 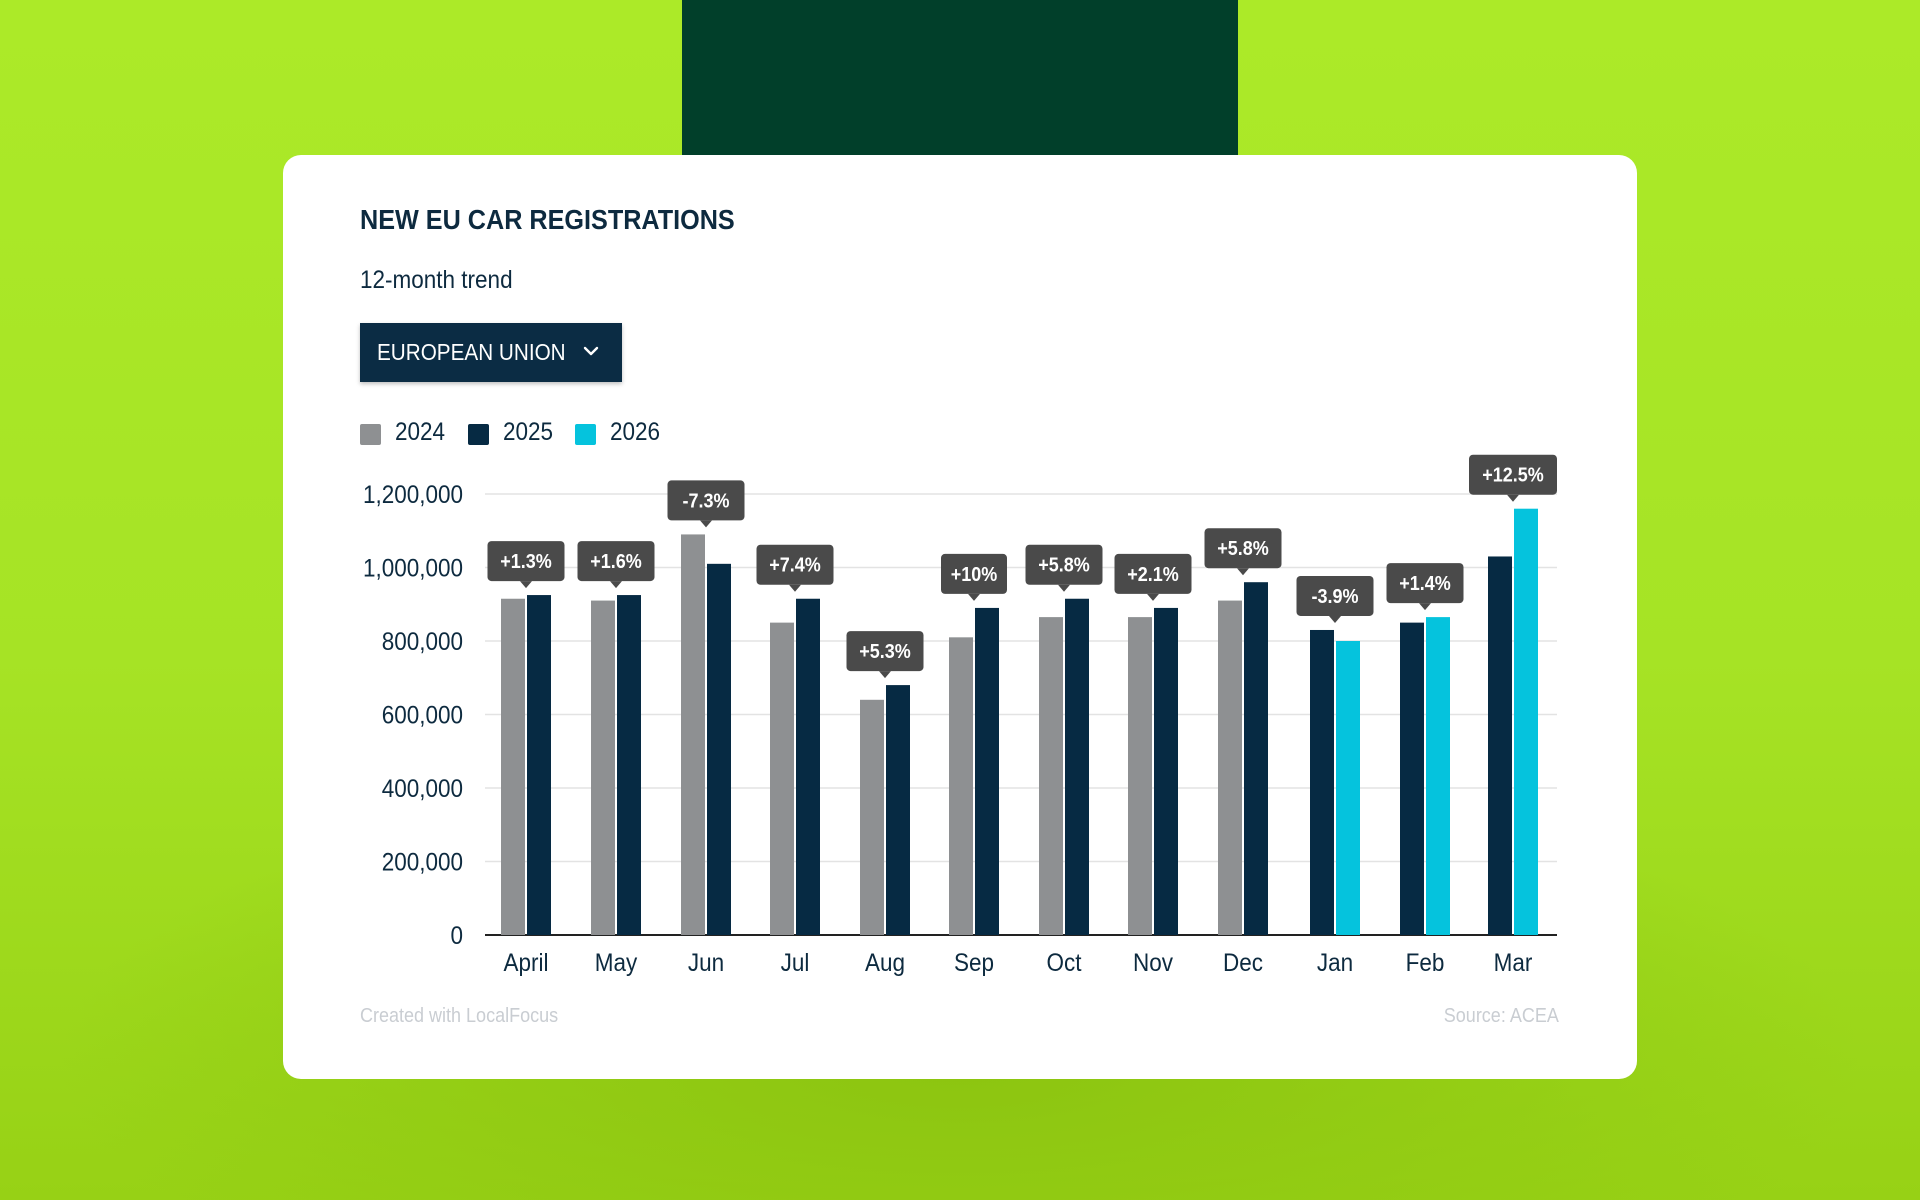 I want to click on legend-label-2025: 2025, so click(x=528, y=432).